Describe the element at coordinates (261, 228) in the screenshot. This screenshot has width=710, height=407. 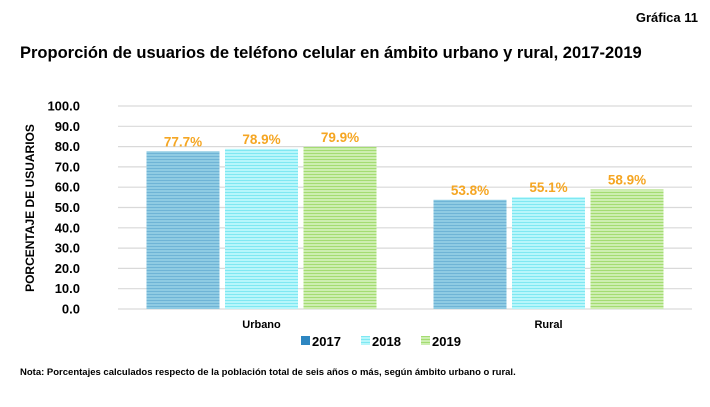
I see `bar-urbano-2018` at that location.